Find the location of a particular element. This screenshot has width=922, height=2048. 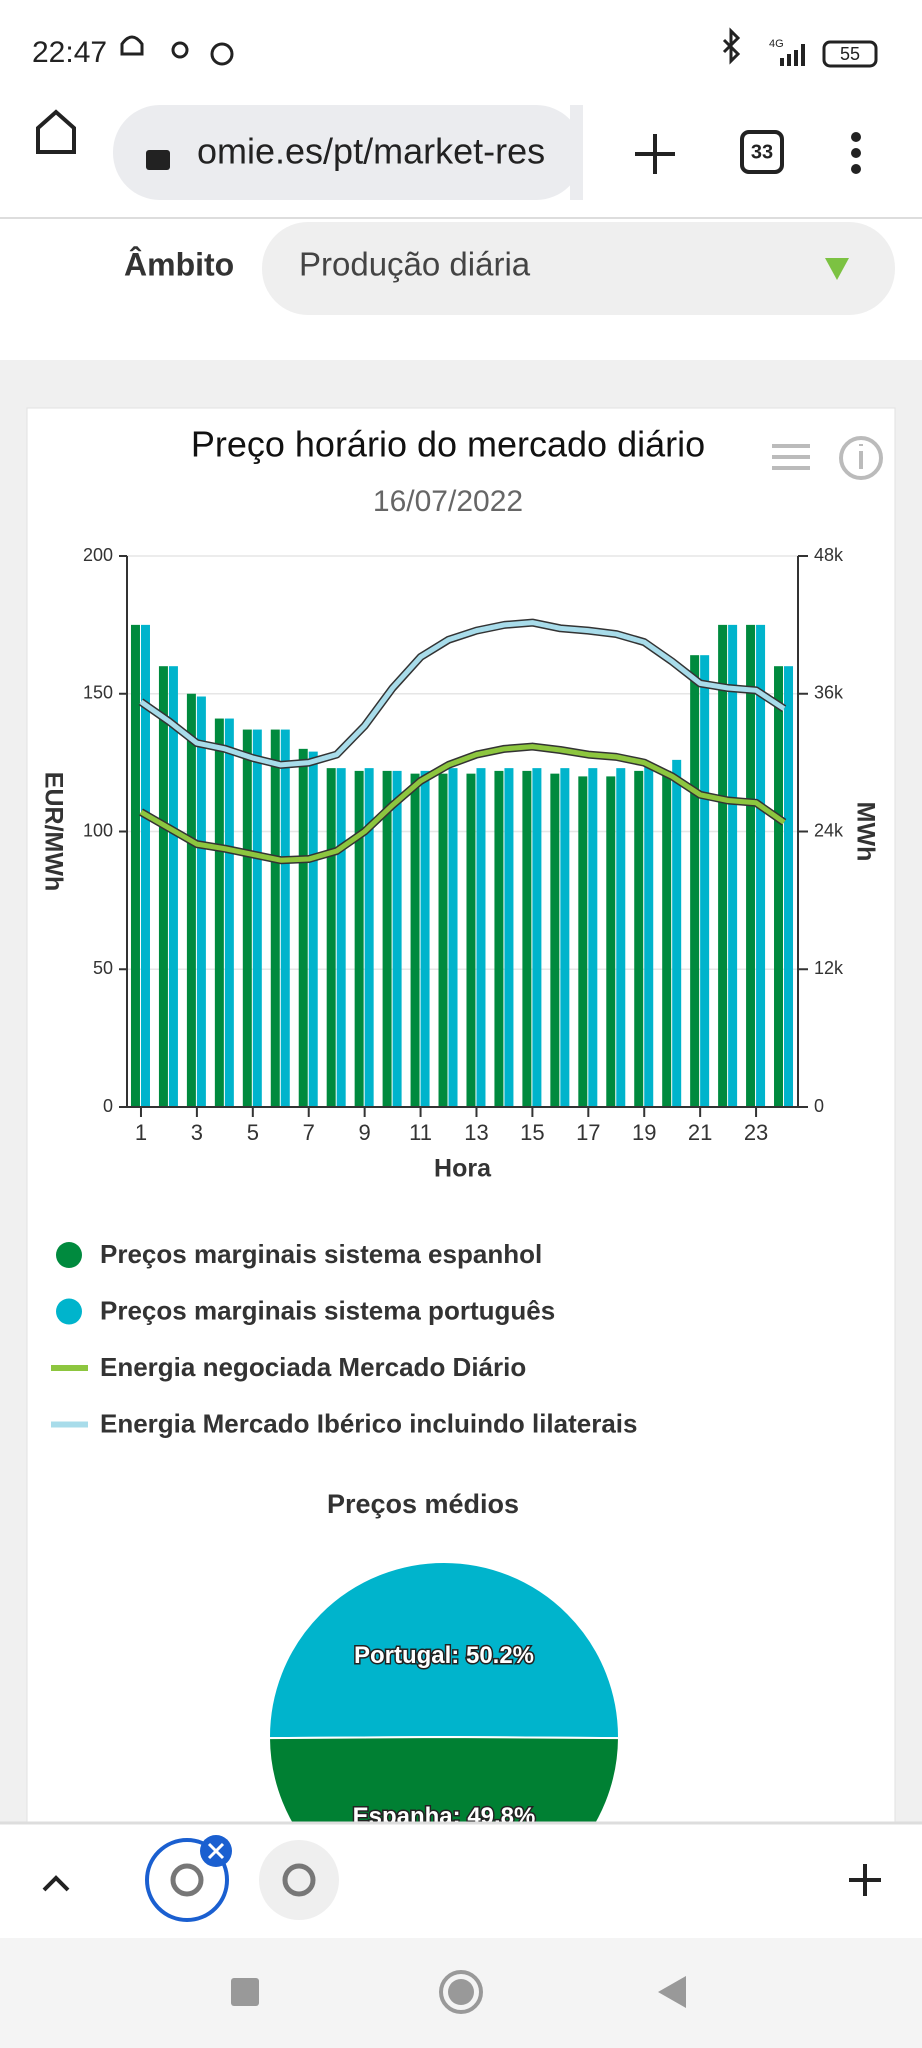

expand-tabs is located at coordinates (56, 1883).